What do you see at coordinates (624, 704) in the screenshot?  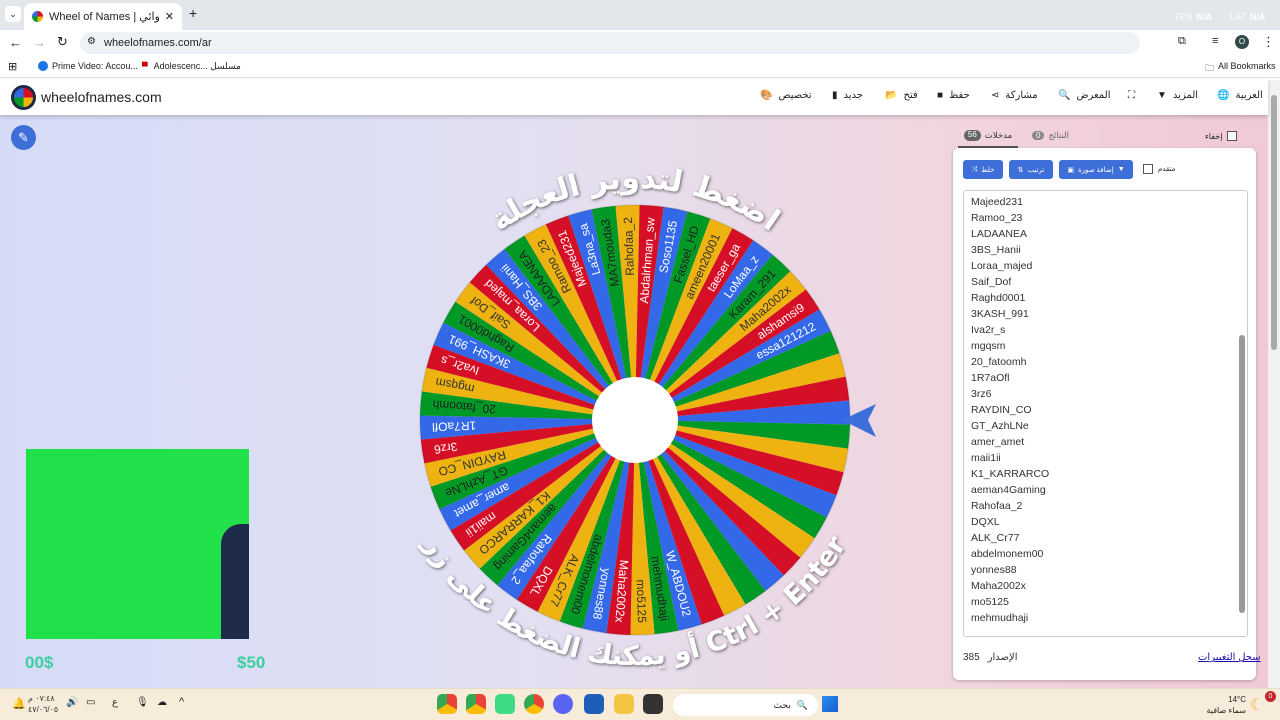 I see `file-explorer-icon` at bounding box center [624, 704].